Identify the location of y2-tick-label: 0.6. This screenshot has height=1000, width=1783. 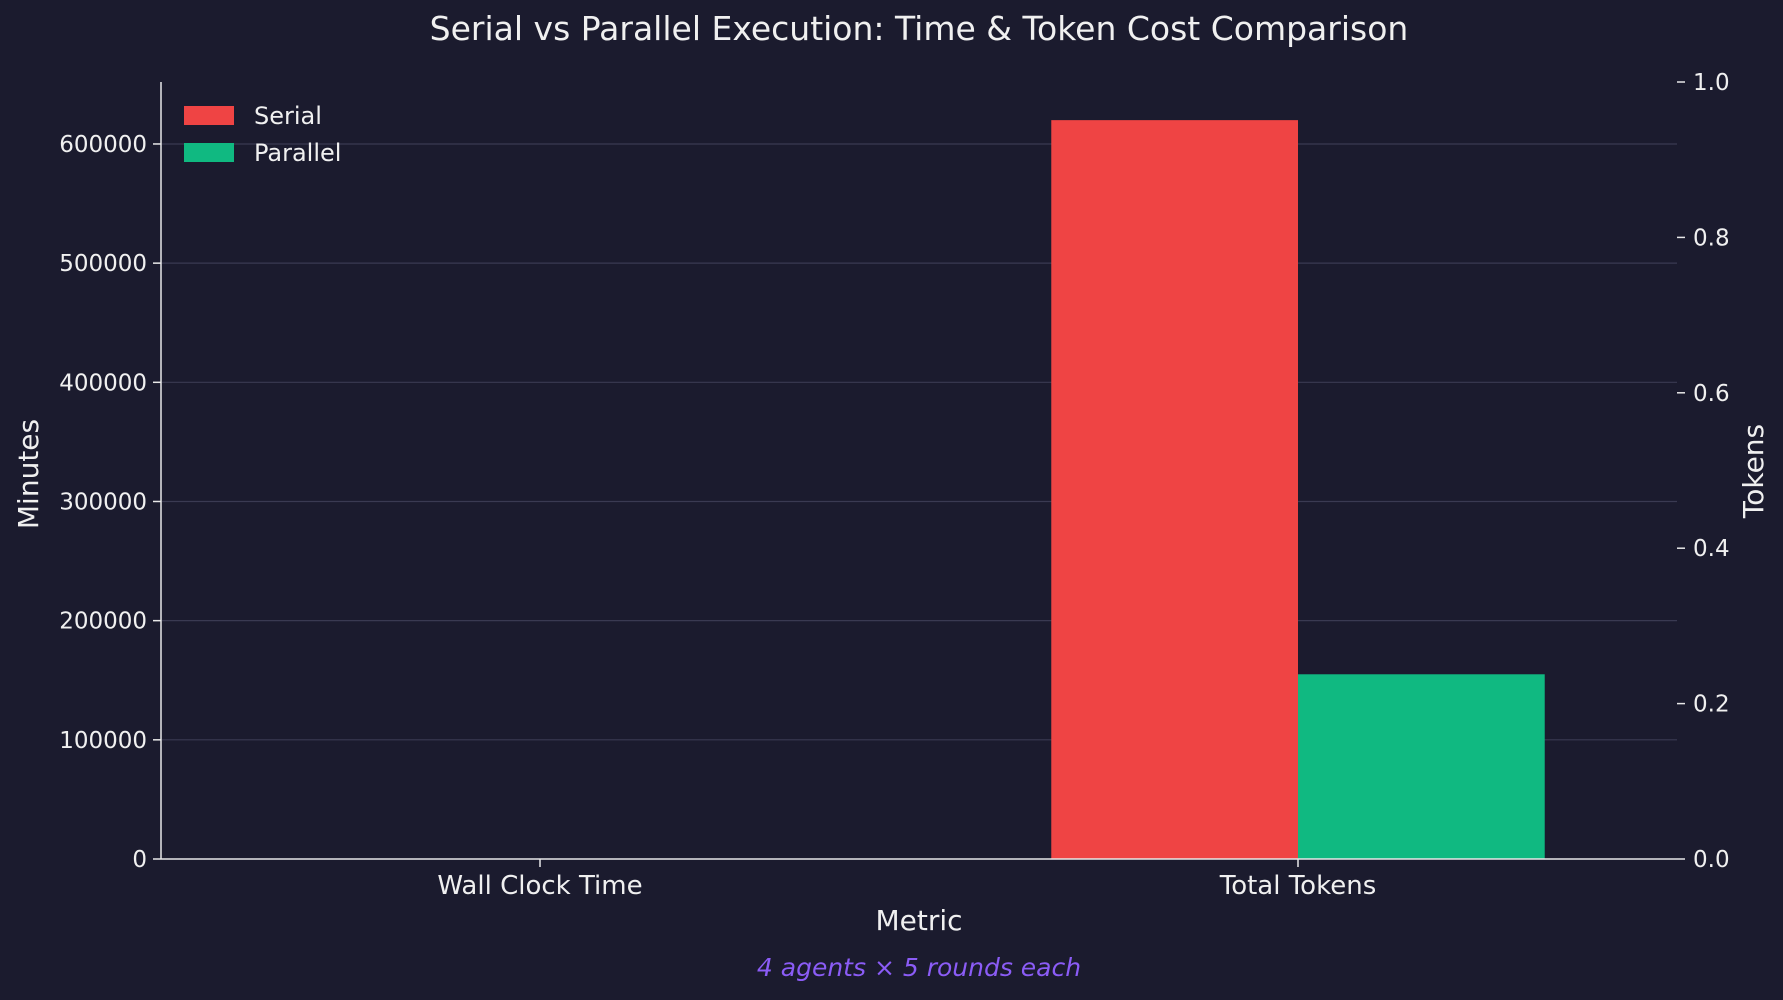
(1711, 394).